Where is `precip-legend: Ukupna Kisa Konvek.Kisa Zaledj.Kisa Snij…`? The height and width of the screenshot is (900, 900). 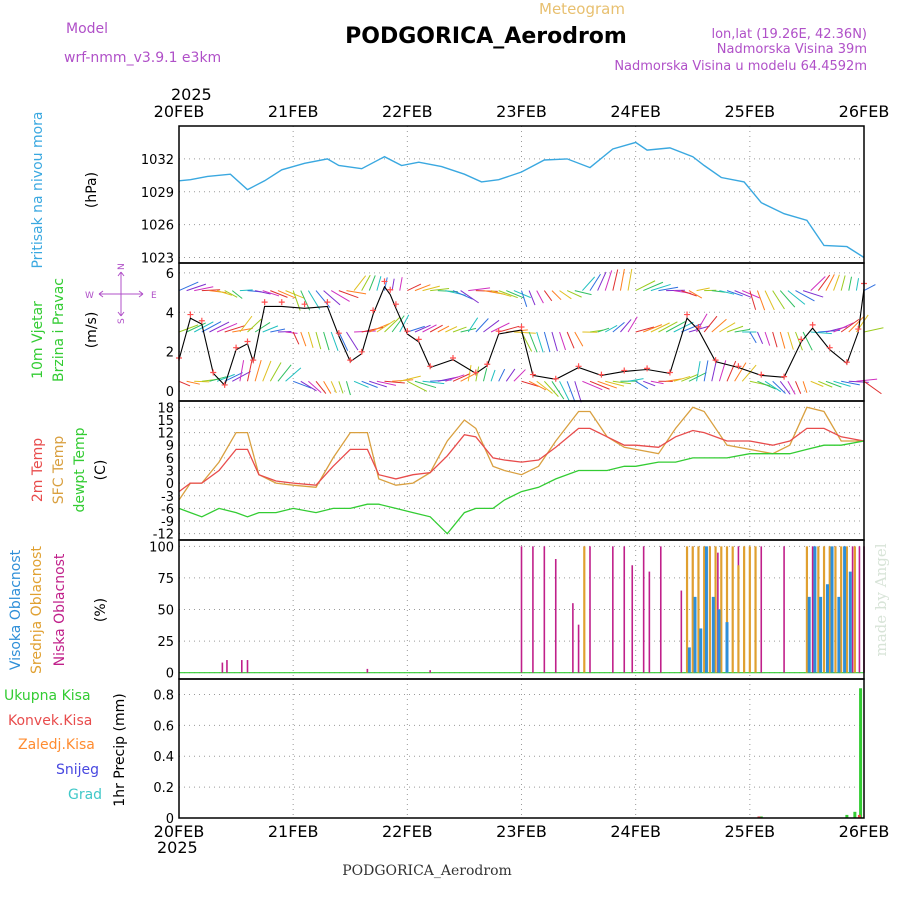 precip-legend: Ukupna Kisa Konvek.Kisa Zaledj.Kisa Snij… is located at coordinates (66, 747).